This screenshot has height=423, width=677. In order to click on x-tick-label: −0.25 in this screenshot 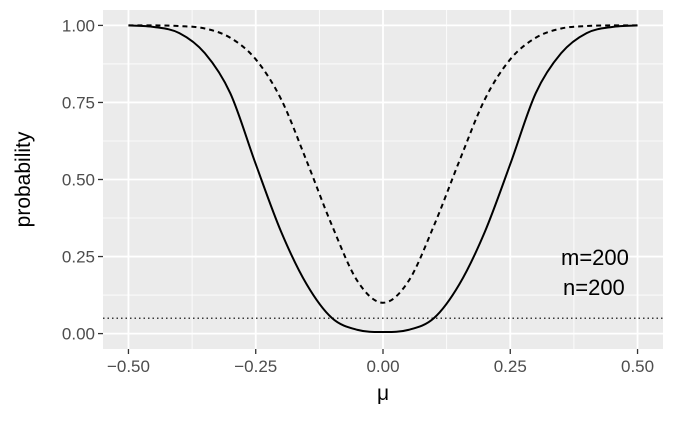, I will do `click(255, 366)`.